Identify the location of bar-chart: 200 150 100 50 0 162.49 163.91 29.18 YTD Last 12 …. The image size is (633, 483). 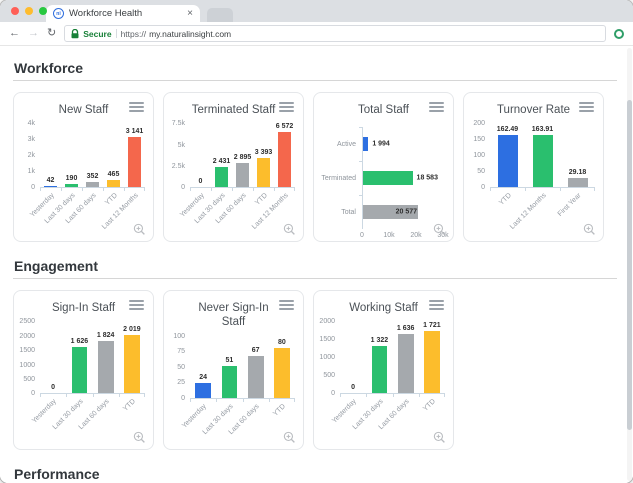
(531, 175).